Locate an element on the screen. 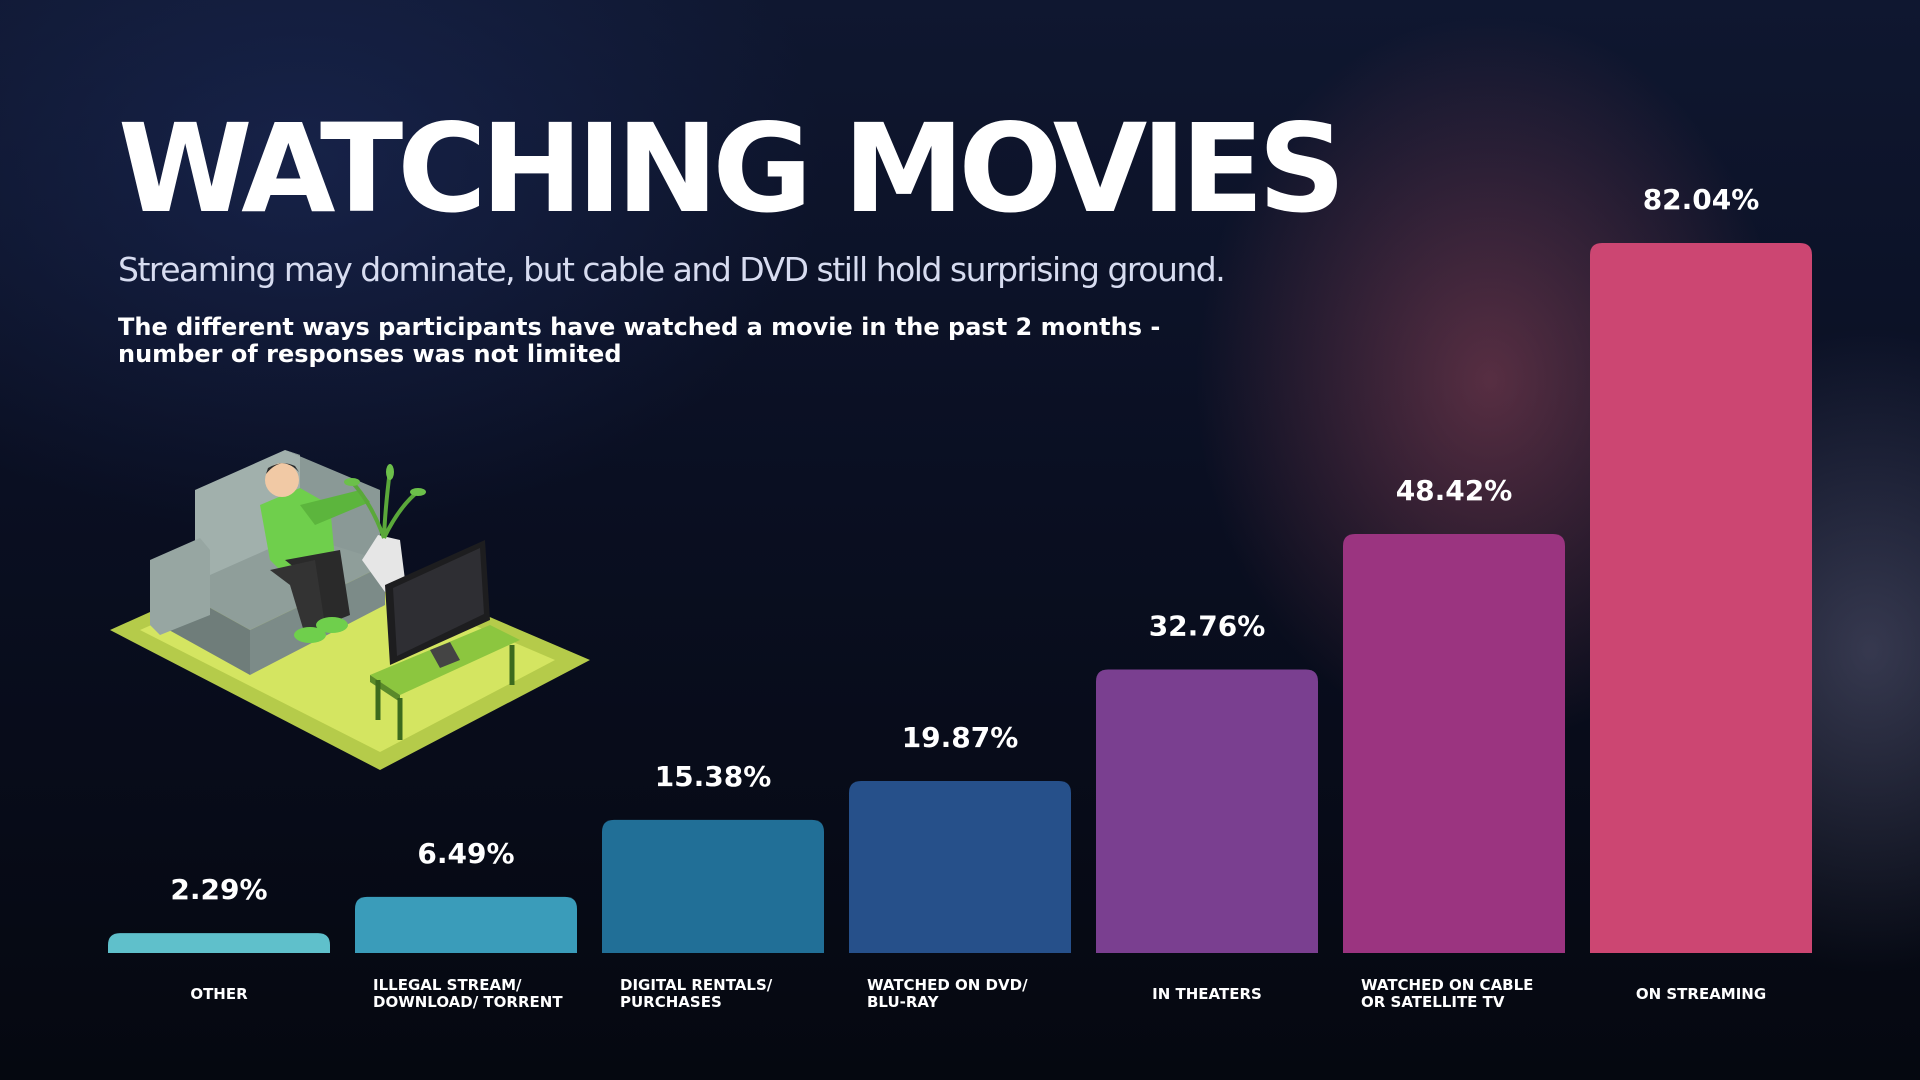  bar-value-label: 32.76% is located at coordinates (1207, 625).